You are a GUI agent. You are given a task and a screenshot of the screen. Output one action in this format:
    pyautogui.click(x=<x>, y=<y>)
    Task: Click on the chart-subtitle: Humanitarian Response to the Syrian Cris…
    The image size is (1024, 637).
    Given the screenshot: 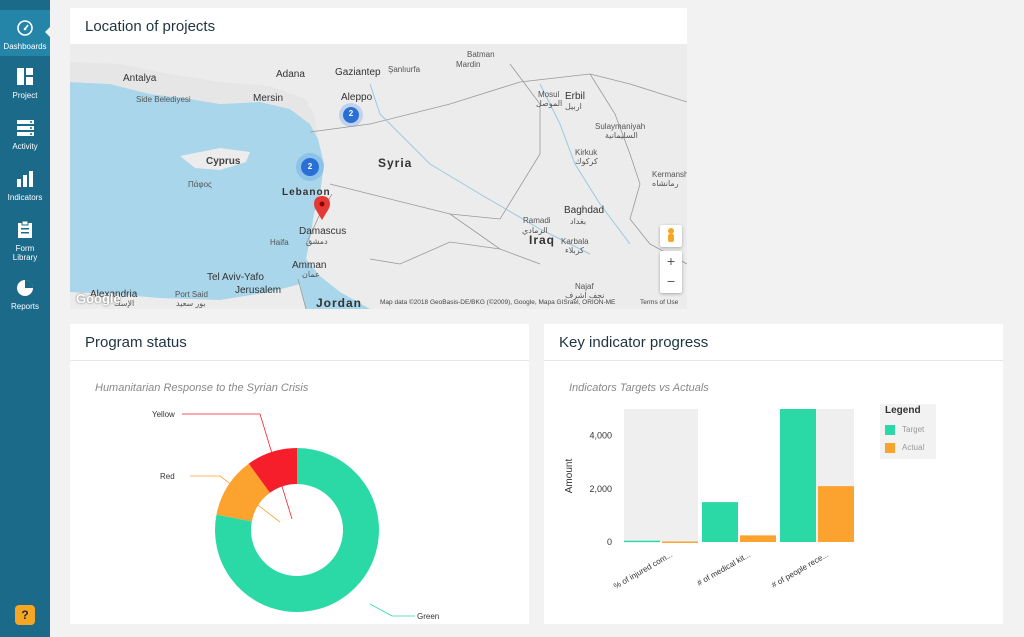 What is the action you would take?
    pyautogui.click(x=202, y=388)
    